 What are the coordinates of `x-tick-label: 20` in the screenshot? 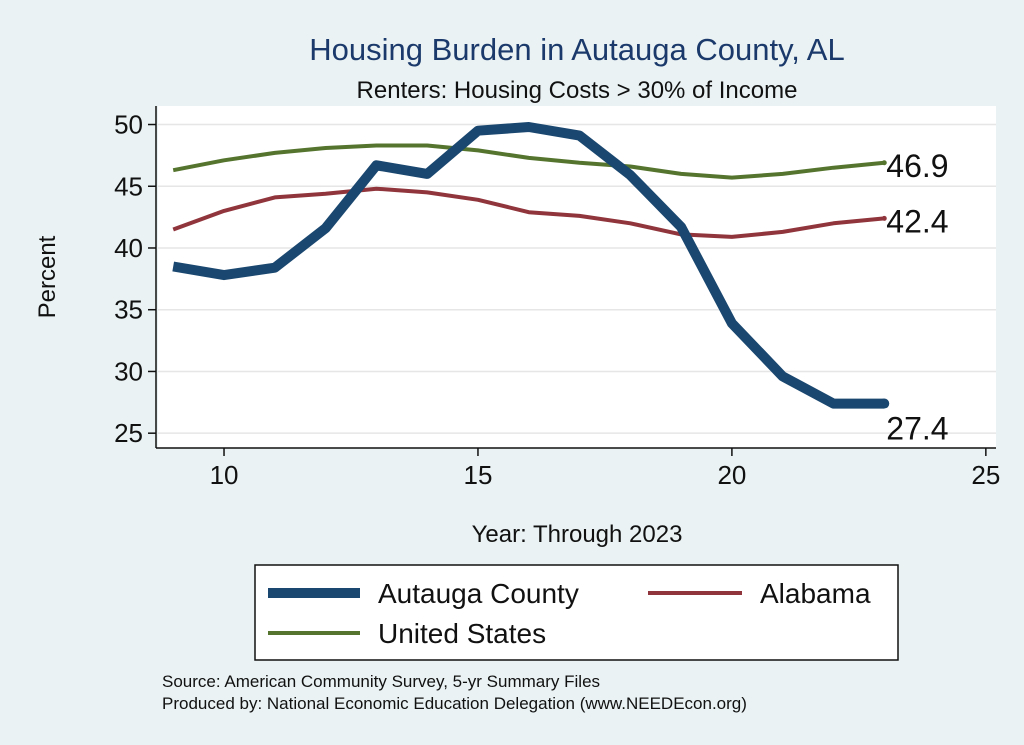 It's located at (731, 475).